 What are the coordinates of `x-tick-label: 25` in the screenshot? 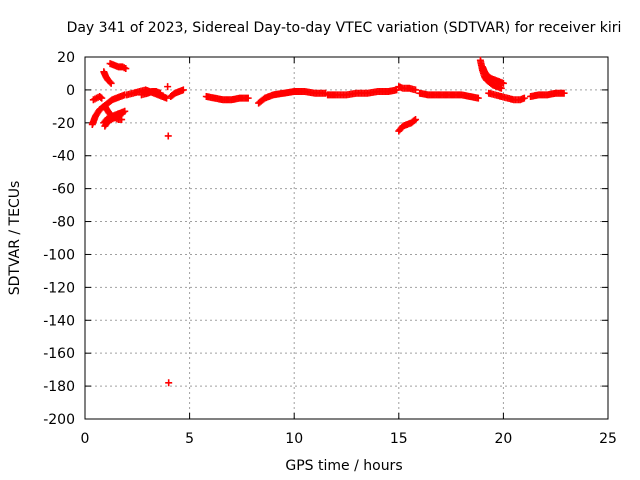 It's located at (608, 439).